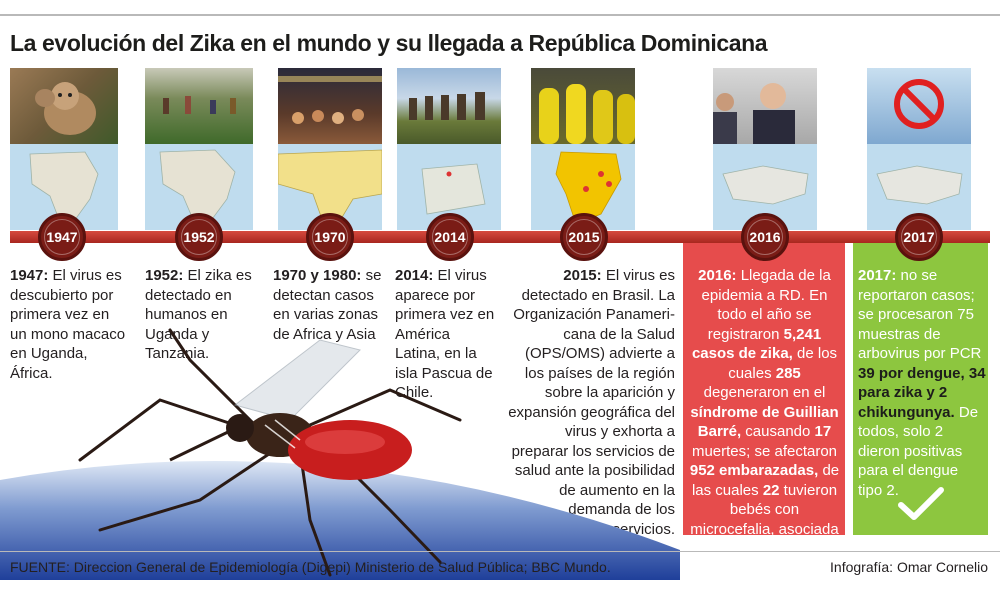  I want to click on thumb-2016, so click(765, 149).